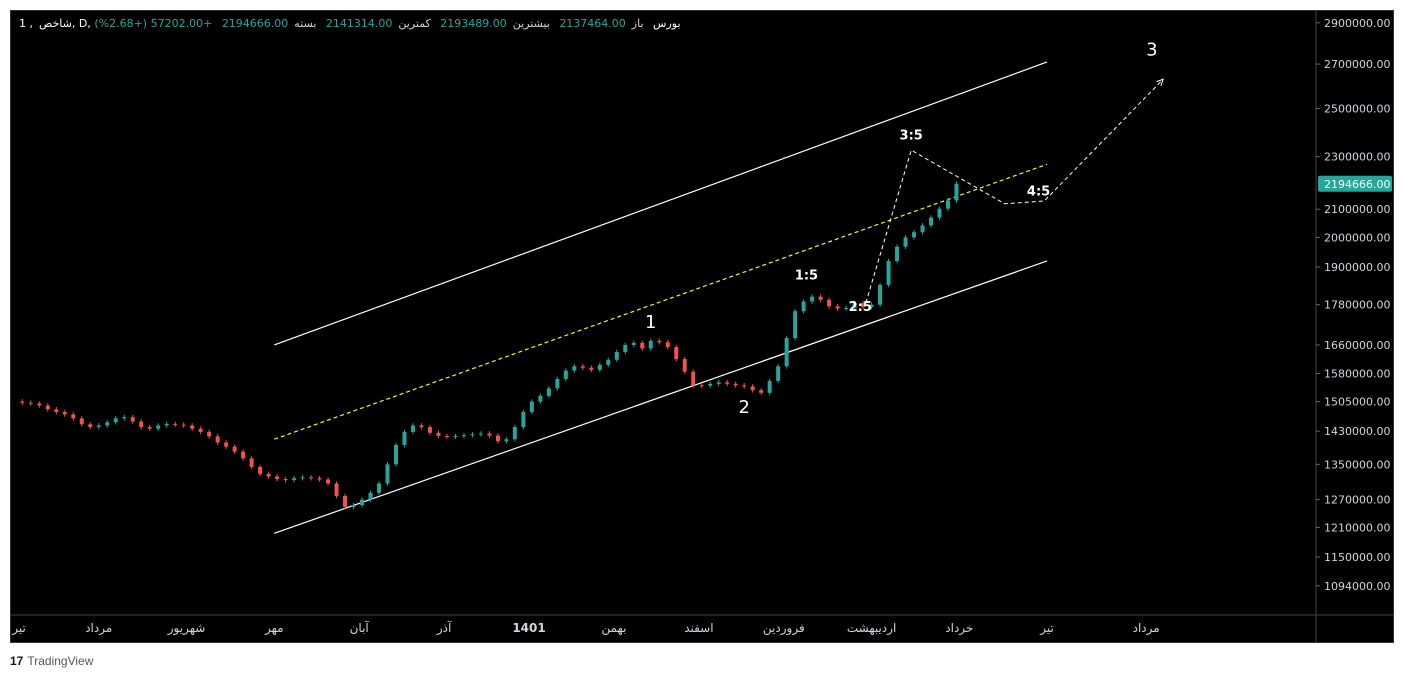 Image resolution: width=1404 pixels, height=679 pixels. I want to click on time-tick-label: اردیبهشت, so click(871, 628).